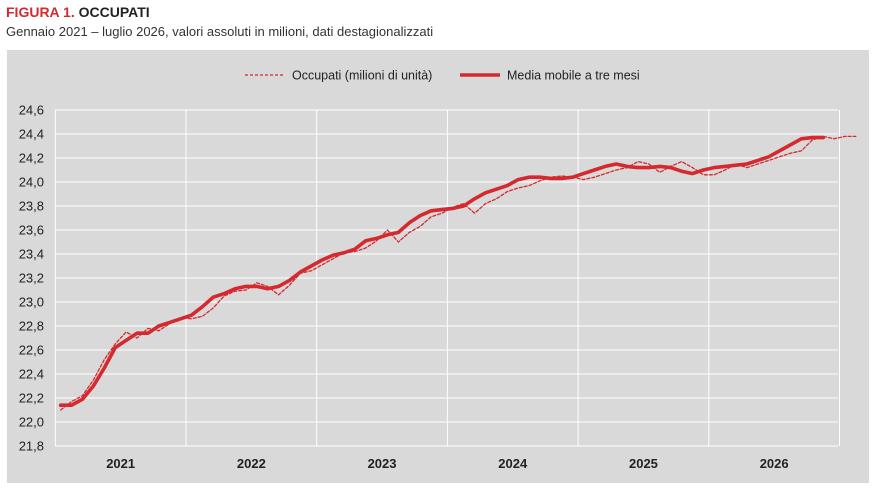 Image resolution: width=875 pixels, height=489 pixels. I want to click on y-tick-label: 22,4, so click(31, 374).